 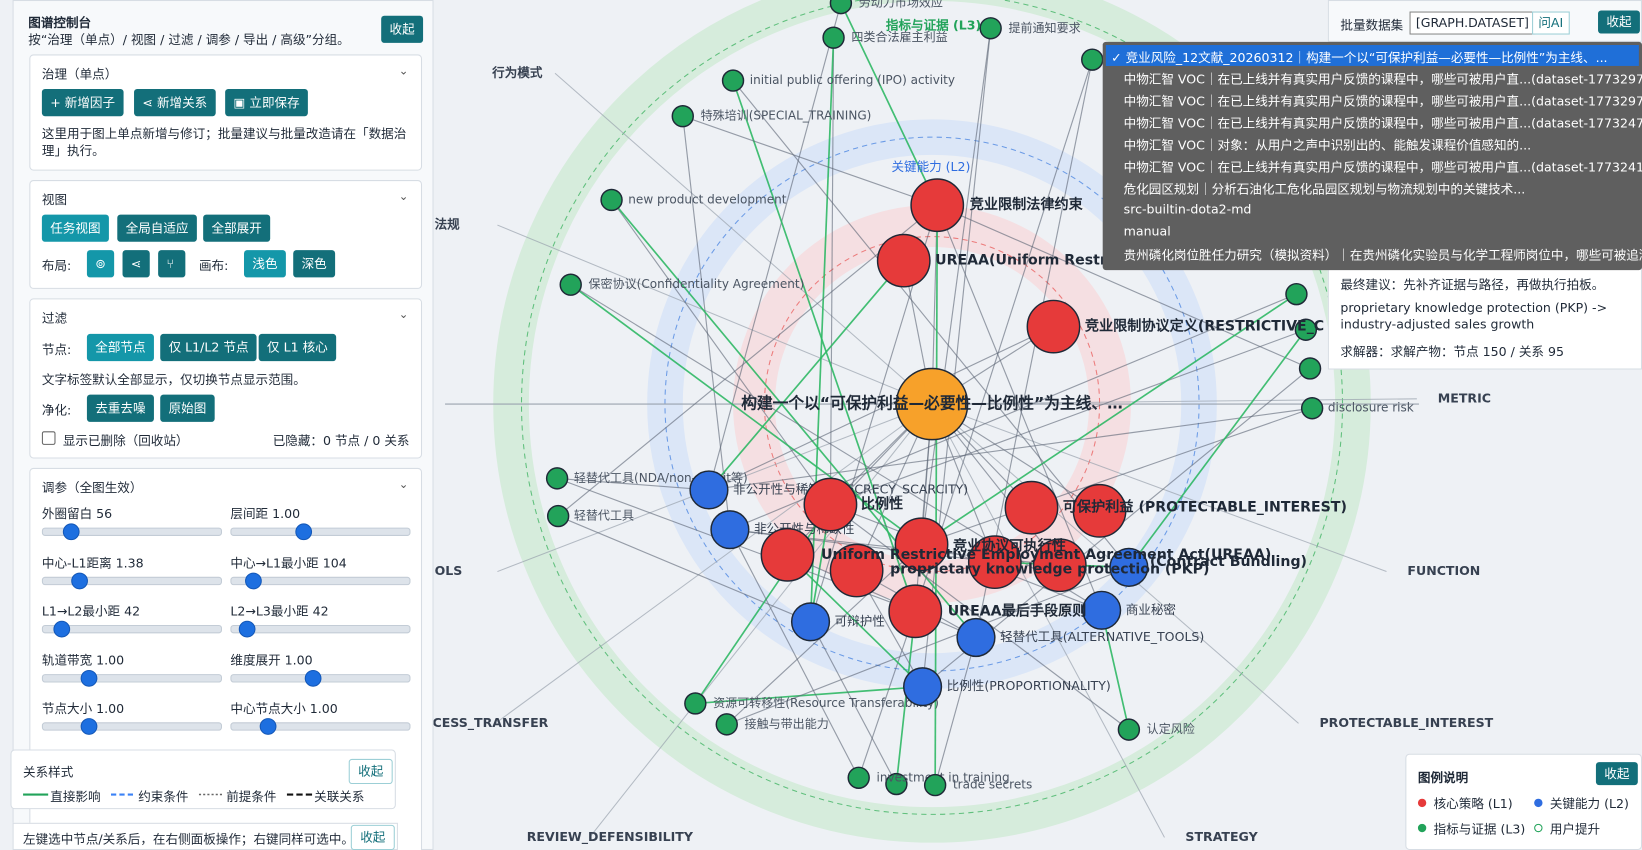 I want to click on layout-tree: ⑂, so click(x=172, y=264).